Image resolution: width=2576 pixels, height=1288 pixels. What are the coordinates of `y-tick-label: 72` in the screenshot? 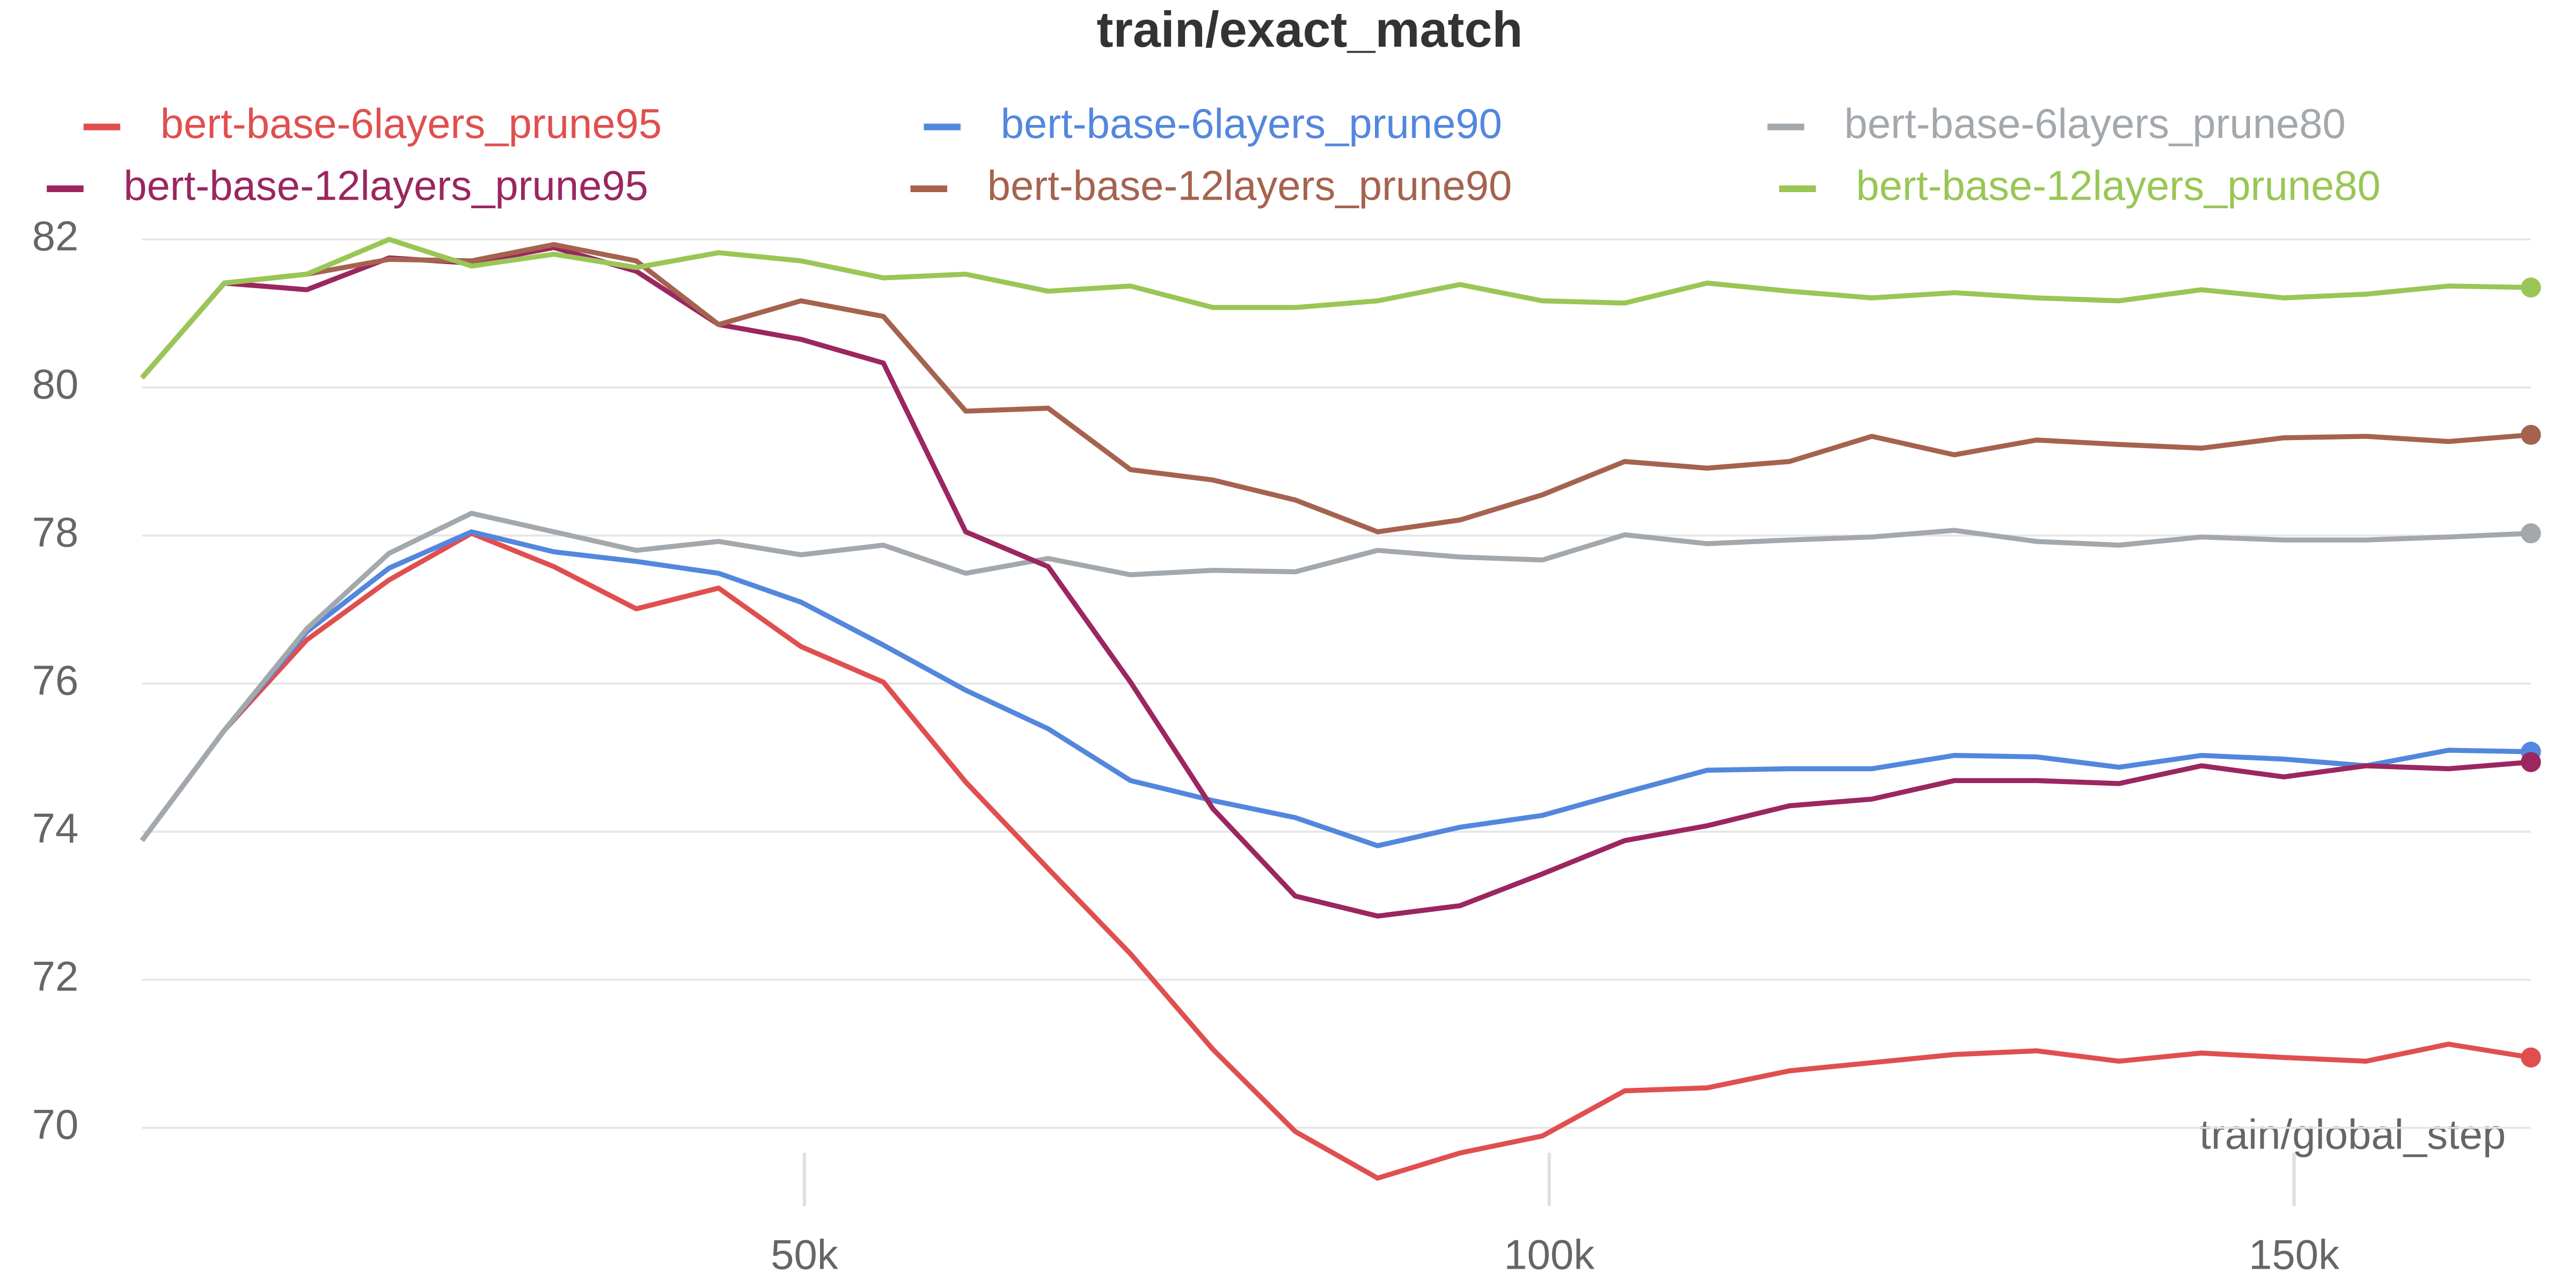 It's located at (55, 977).